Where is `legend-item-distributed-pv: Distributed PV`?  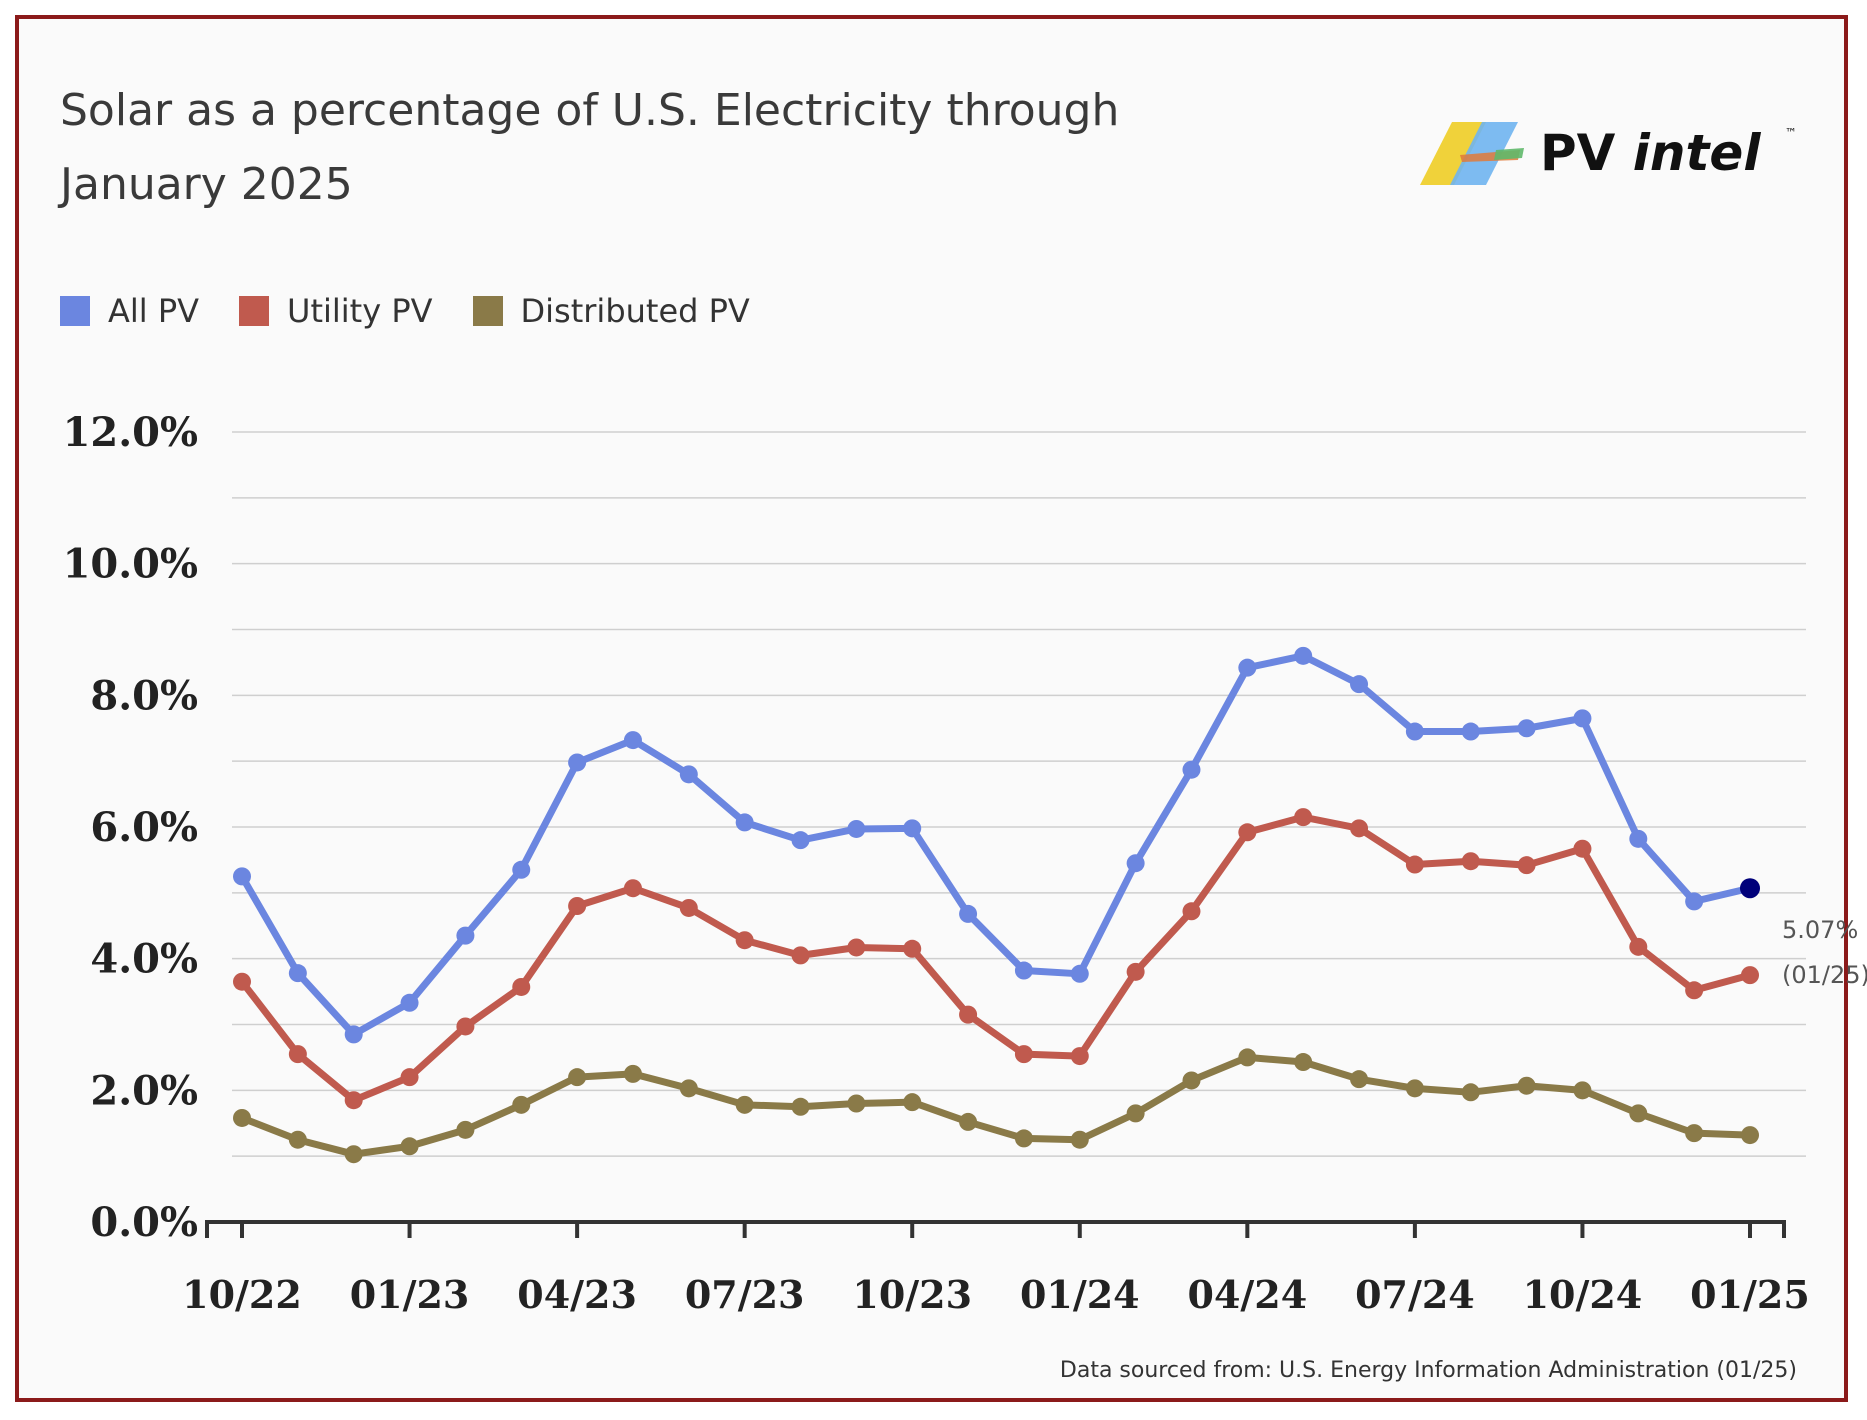 legend-item-distributed-pv: Distributed PV is located at coordinates (611, 311).